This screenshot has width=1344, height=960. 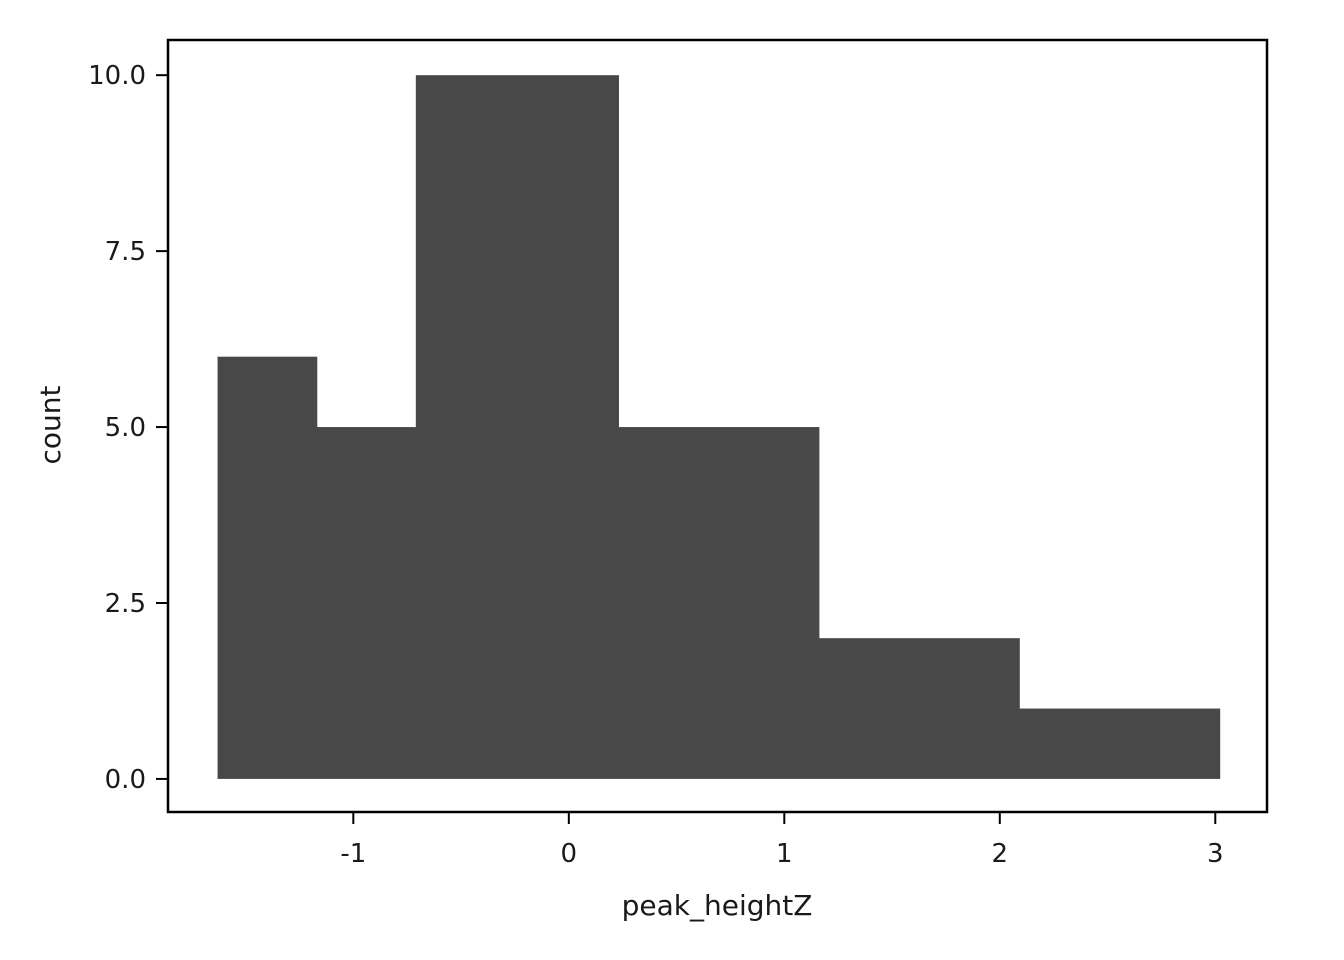 What do you see at coordinates (1000, 854) in the screenshot?
I see `x-tick-label: 2` at bounding box center [1000, 854].